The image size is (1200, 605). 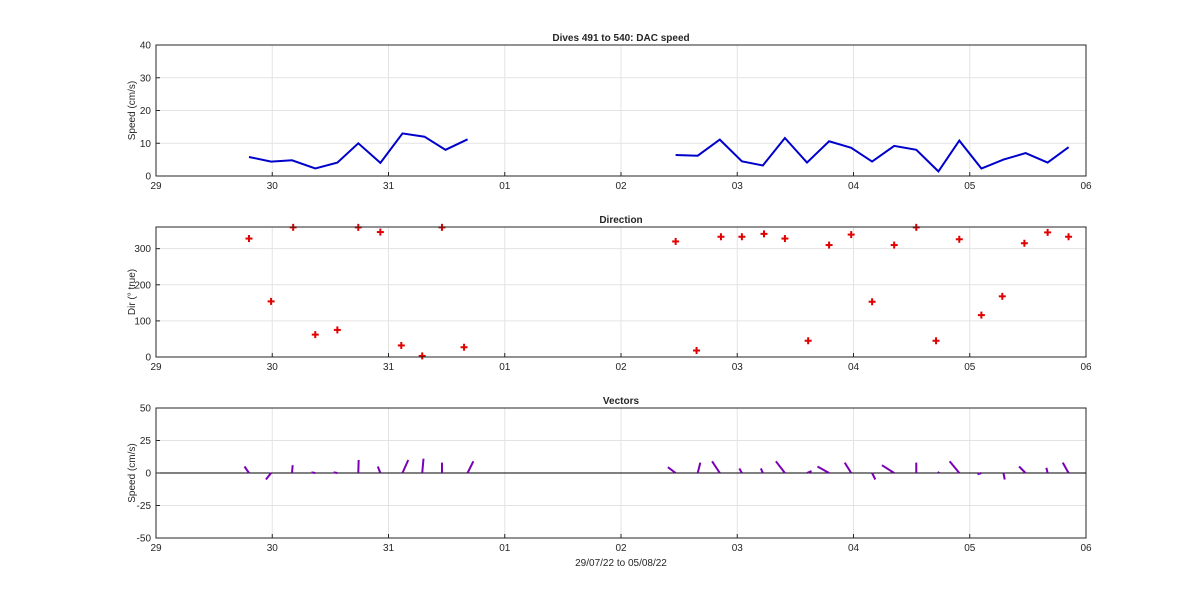 What do you see at coordinates (146, 78) in the screenshot?
I see `speed-ytick-label: 30` at bounding box center [146, 78].